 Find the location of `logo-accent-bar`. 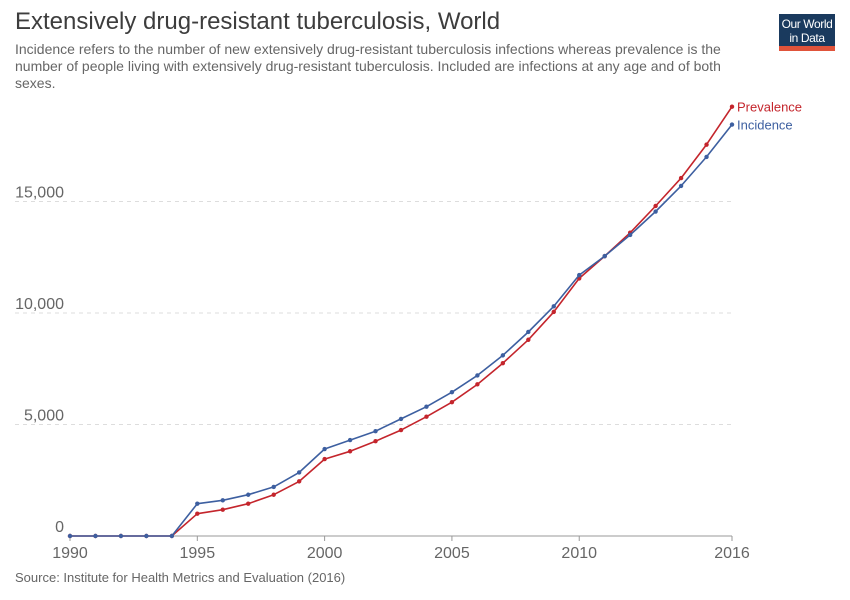

logo-accent-bar is located at coordinates (807, 48).